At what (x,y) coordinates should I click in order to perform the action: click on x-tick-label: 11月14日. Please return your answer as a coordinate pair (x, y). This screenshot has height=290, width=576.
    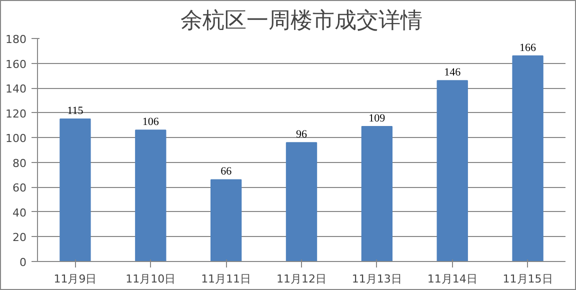
    Looking at the image, I should click on (452, 279).